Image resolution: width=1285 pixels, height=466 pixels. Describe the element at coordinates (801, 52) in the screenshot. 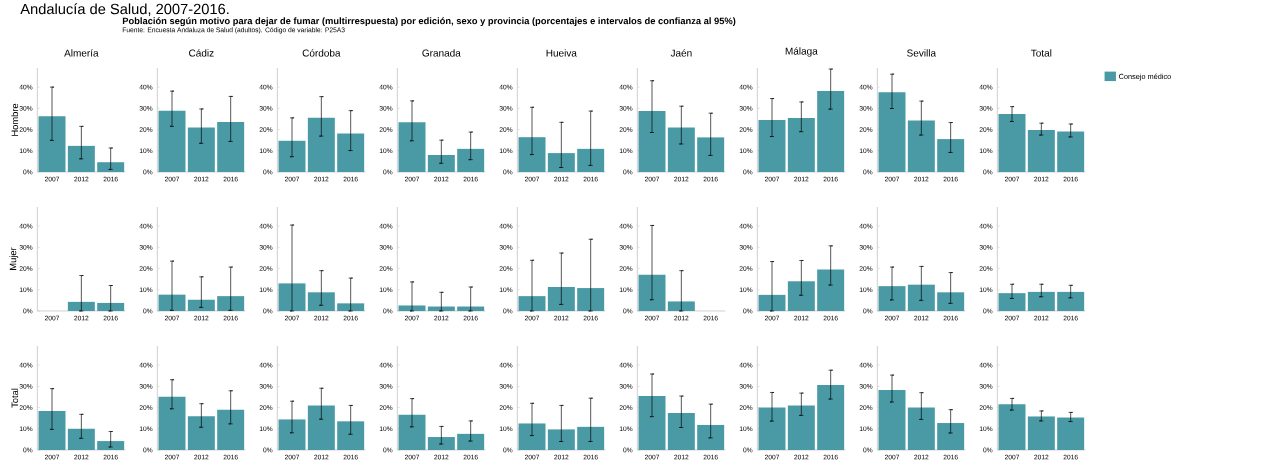

I see `chart-title: Málaga` at that location.